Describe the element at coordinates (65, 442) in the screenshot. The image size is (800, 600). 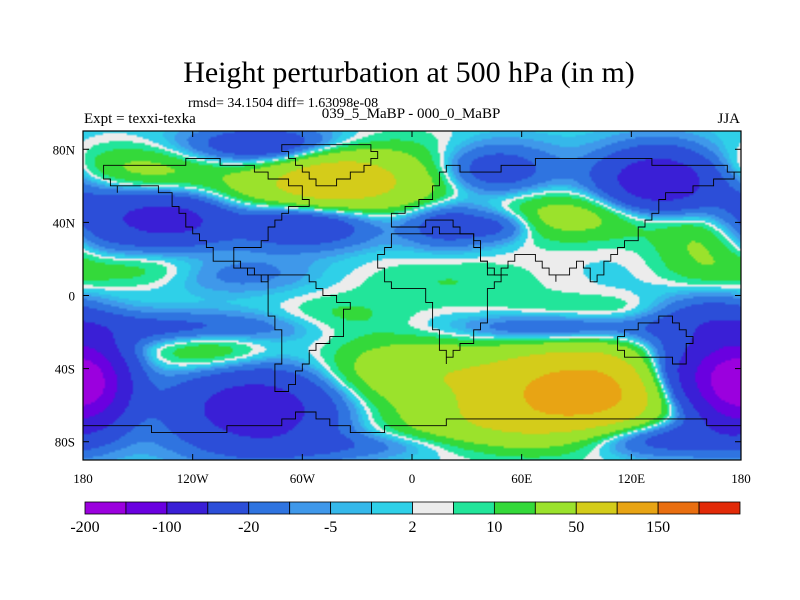
I see `y-tick-label: 80S` at that location.